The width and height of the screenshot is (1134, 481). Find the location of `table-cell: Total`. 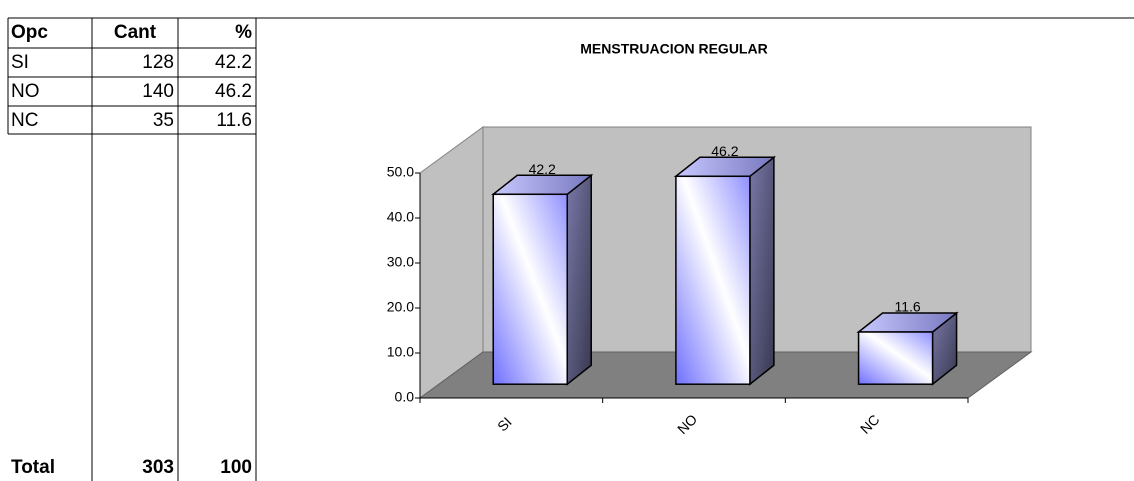

table-cell: Total is located at coordinates (33, 467).